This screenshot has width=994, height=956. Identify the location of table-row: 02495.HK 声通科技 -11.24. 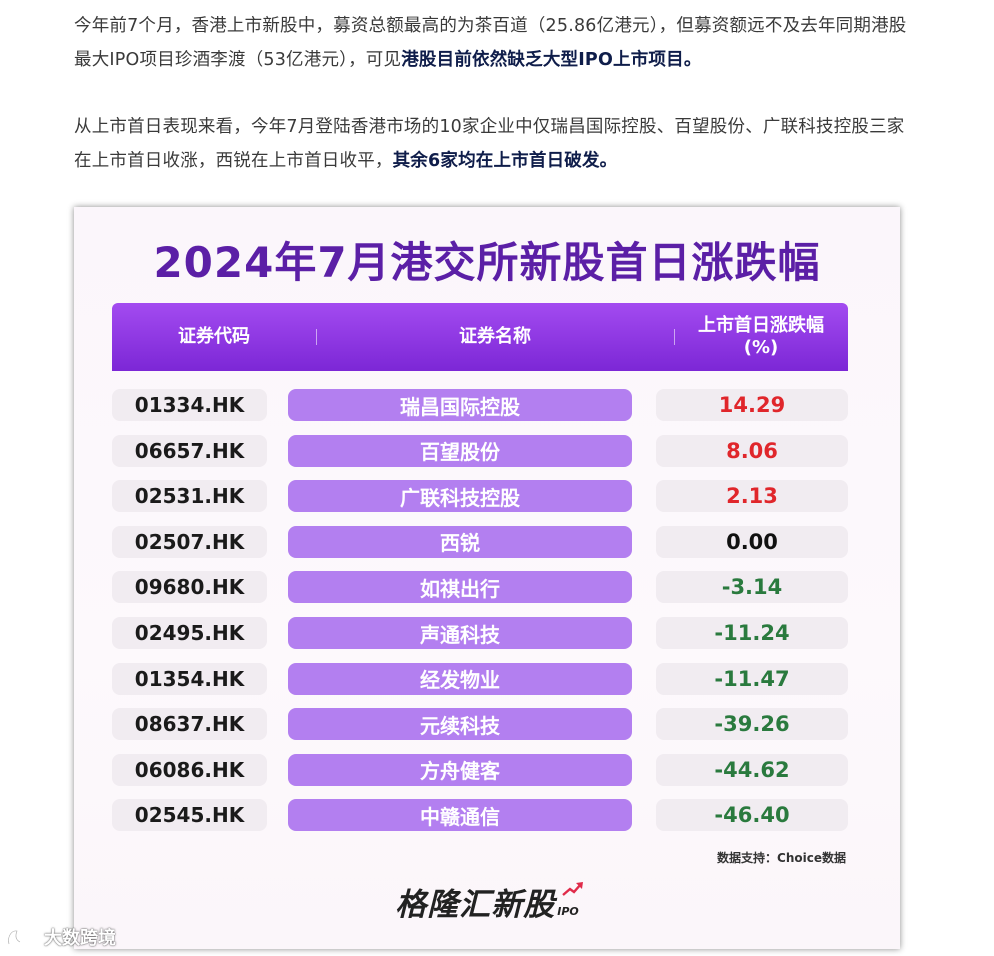
(480, 633).